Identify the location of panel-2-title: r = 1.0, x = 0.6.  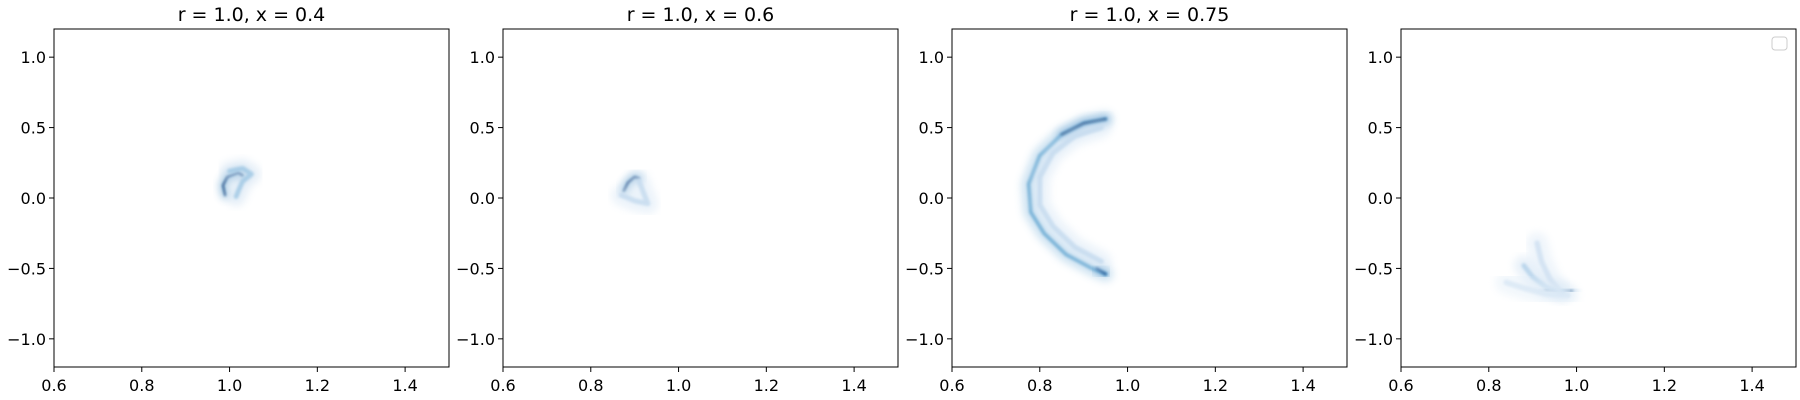
(701, 15).